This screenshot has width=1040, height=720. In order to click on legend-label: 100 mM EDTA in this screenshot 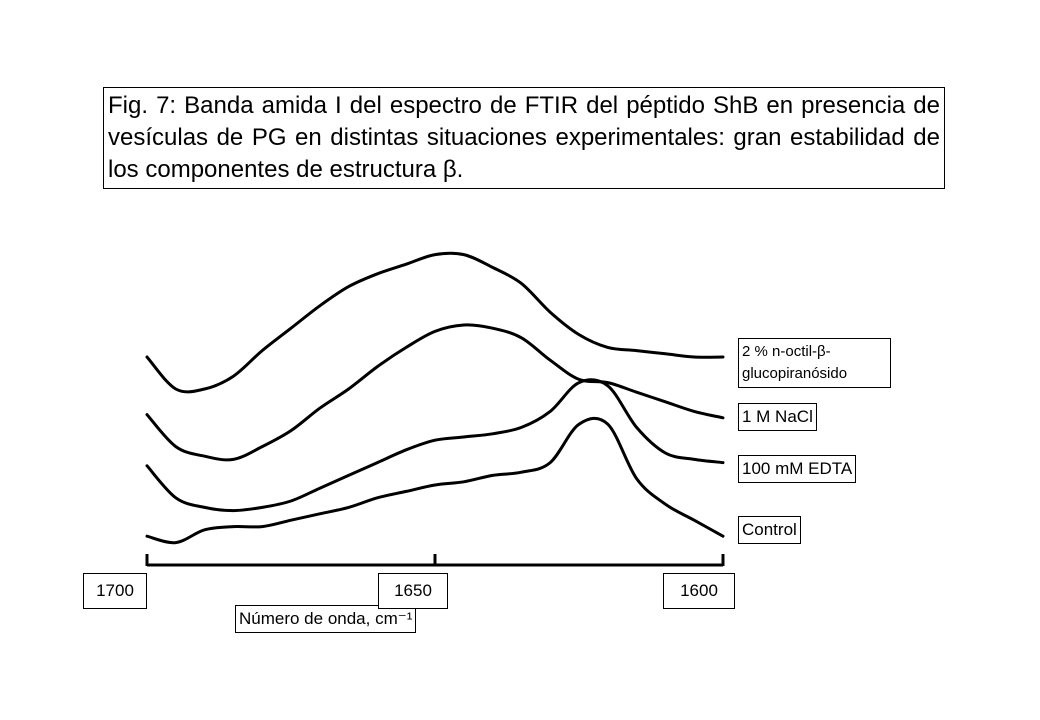, I will do `click(797, 469)`.